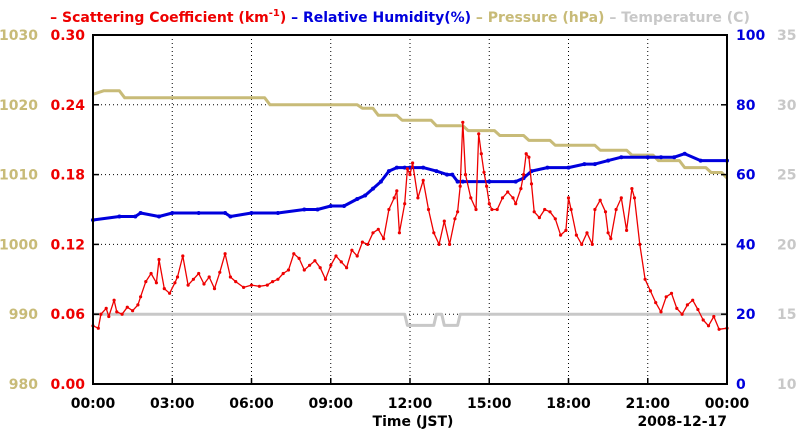 The width and height of the screenshot is (800, 434). What do you see at coordinates (19, 245) in the screenshot?
I see `pressure-tick-label: 1000` at bounding box center [19, 245].